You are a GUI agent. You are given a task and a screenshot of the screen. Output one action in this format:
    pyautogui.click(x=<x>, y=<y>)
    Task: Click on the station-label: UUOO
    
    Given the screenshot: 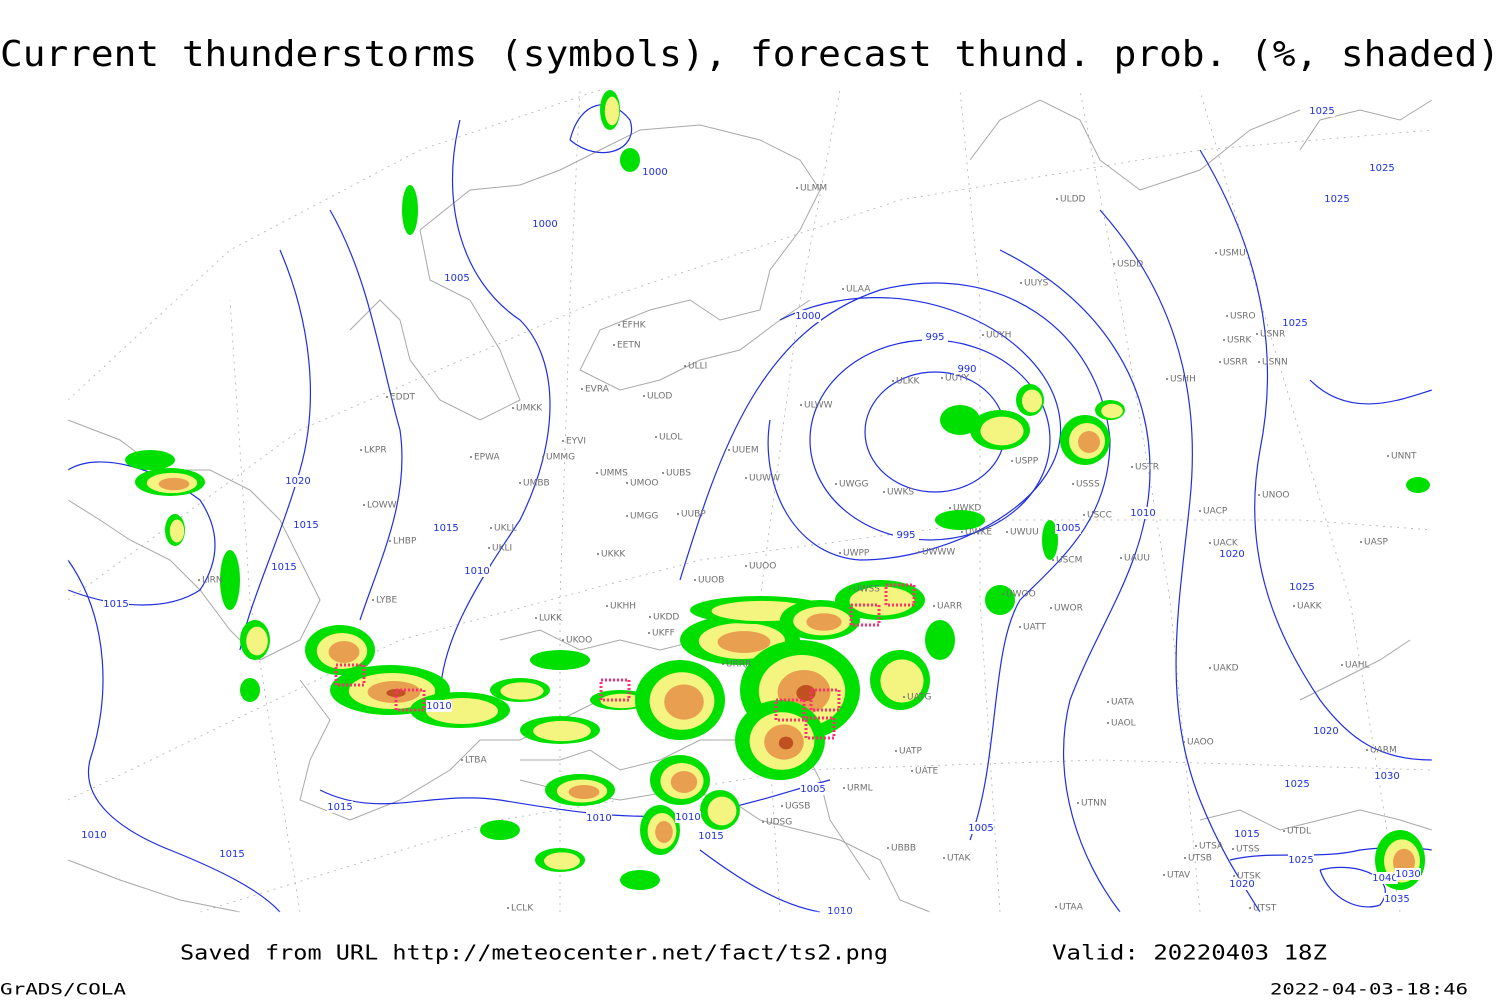 What is the action you would take?
    pyautogui.click(x=762, y=567)
    